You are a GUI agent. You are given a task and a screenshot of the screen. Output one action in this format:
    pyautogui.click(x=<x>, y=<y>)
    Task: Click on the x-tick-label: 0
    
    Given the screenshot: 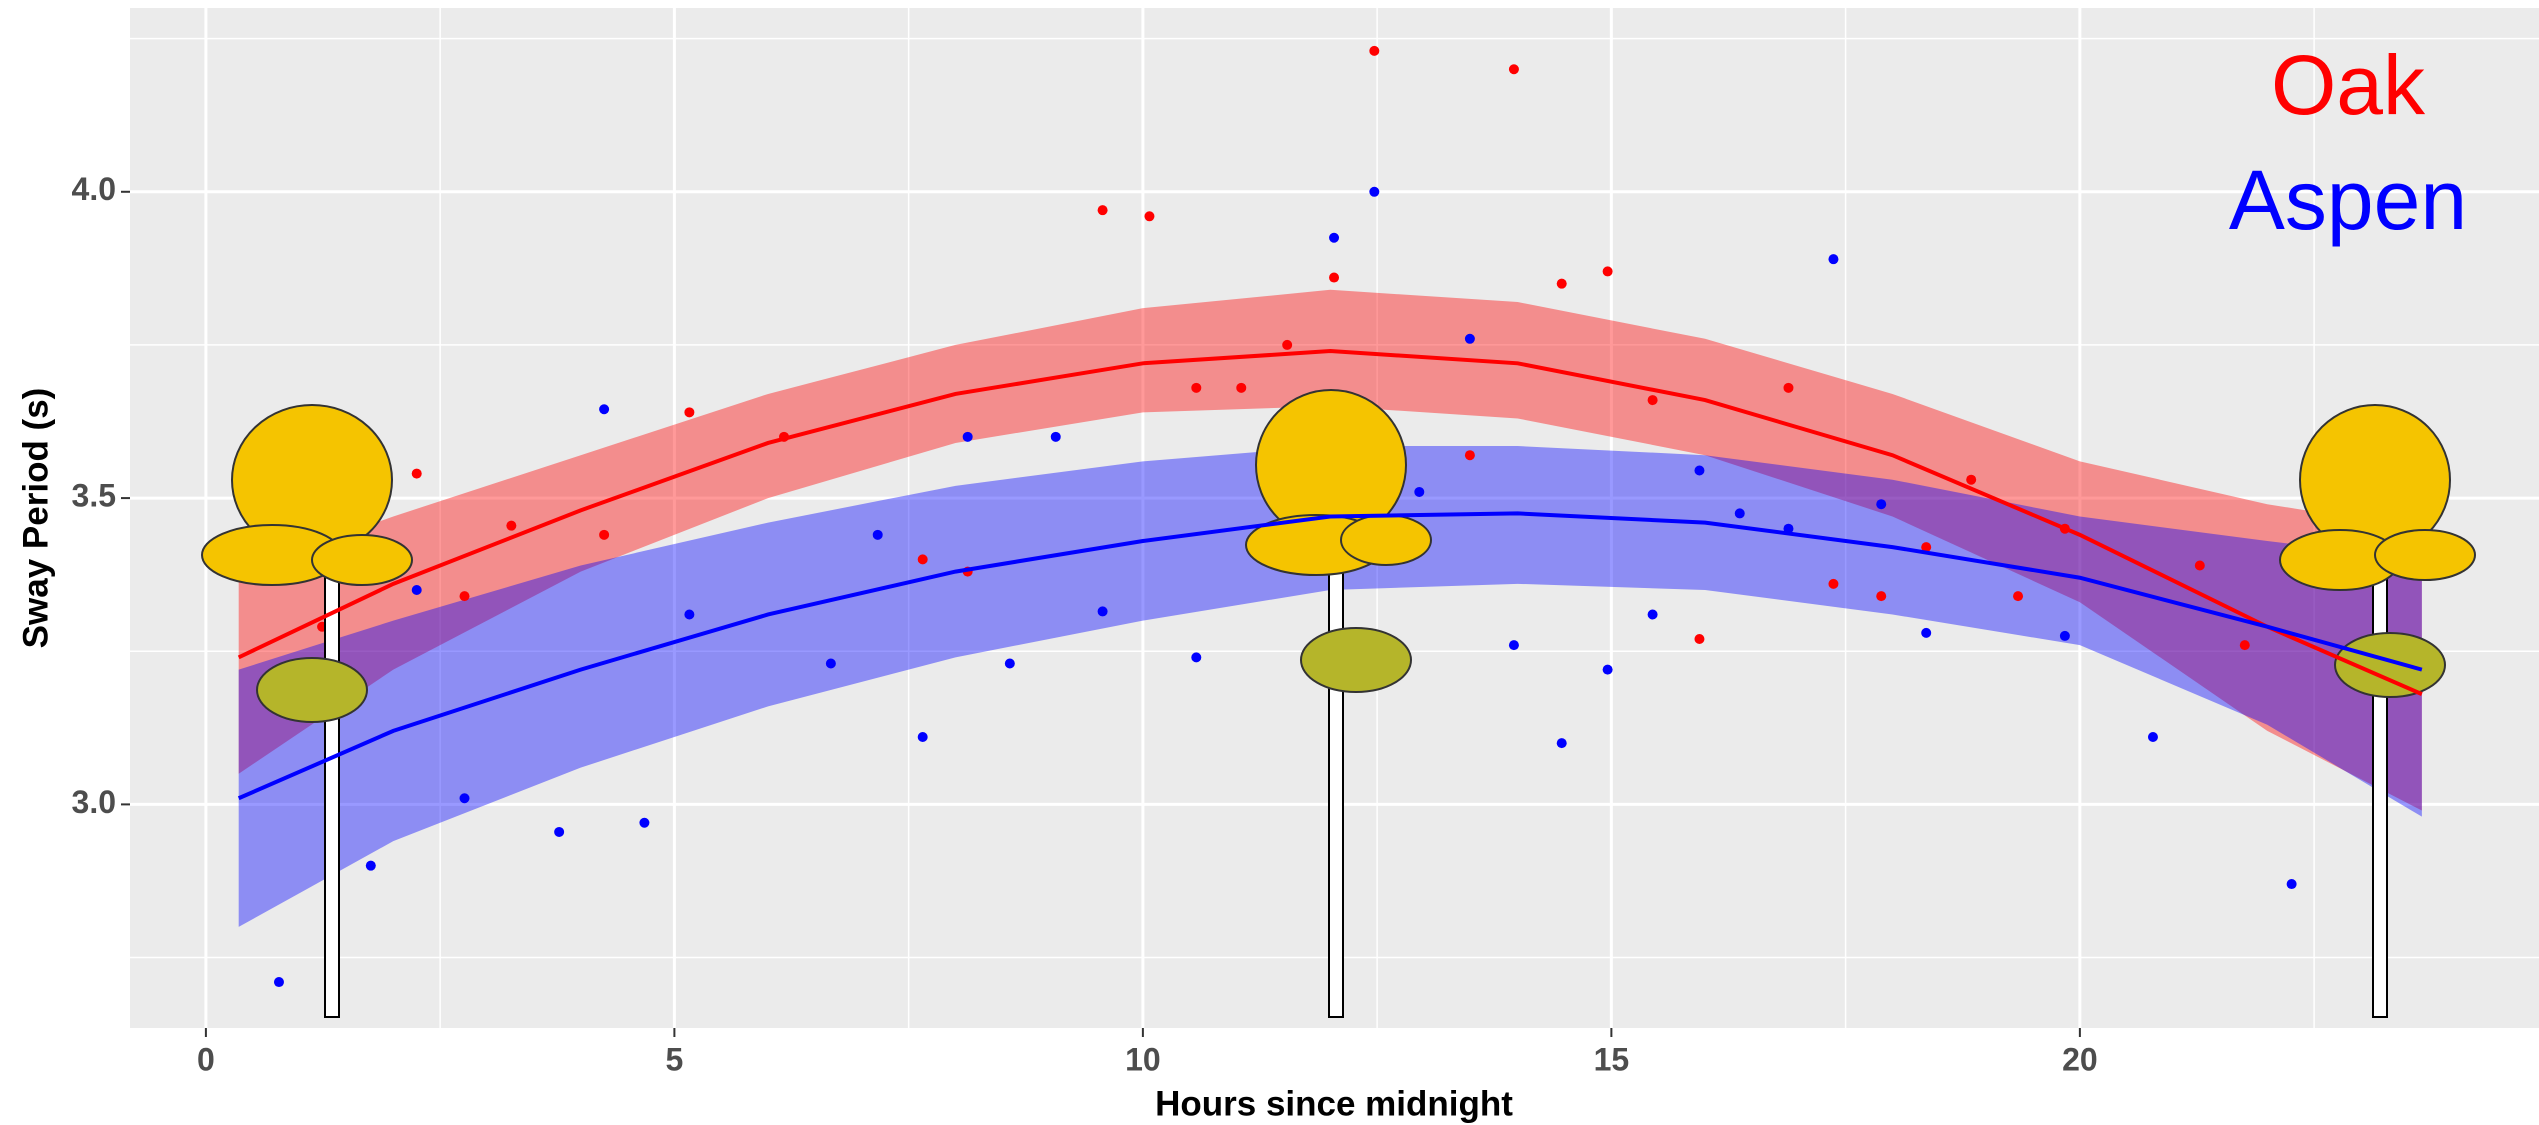 What is the action you would take?
    pyautogui.click(x=206, y=1059)
    